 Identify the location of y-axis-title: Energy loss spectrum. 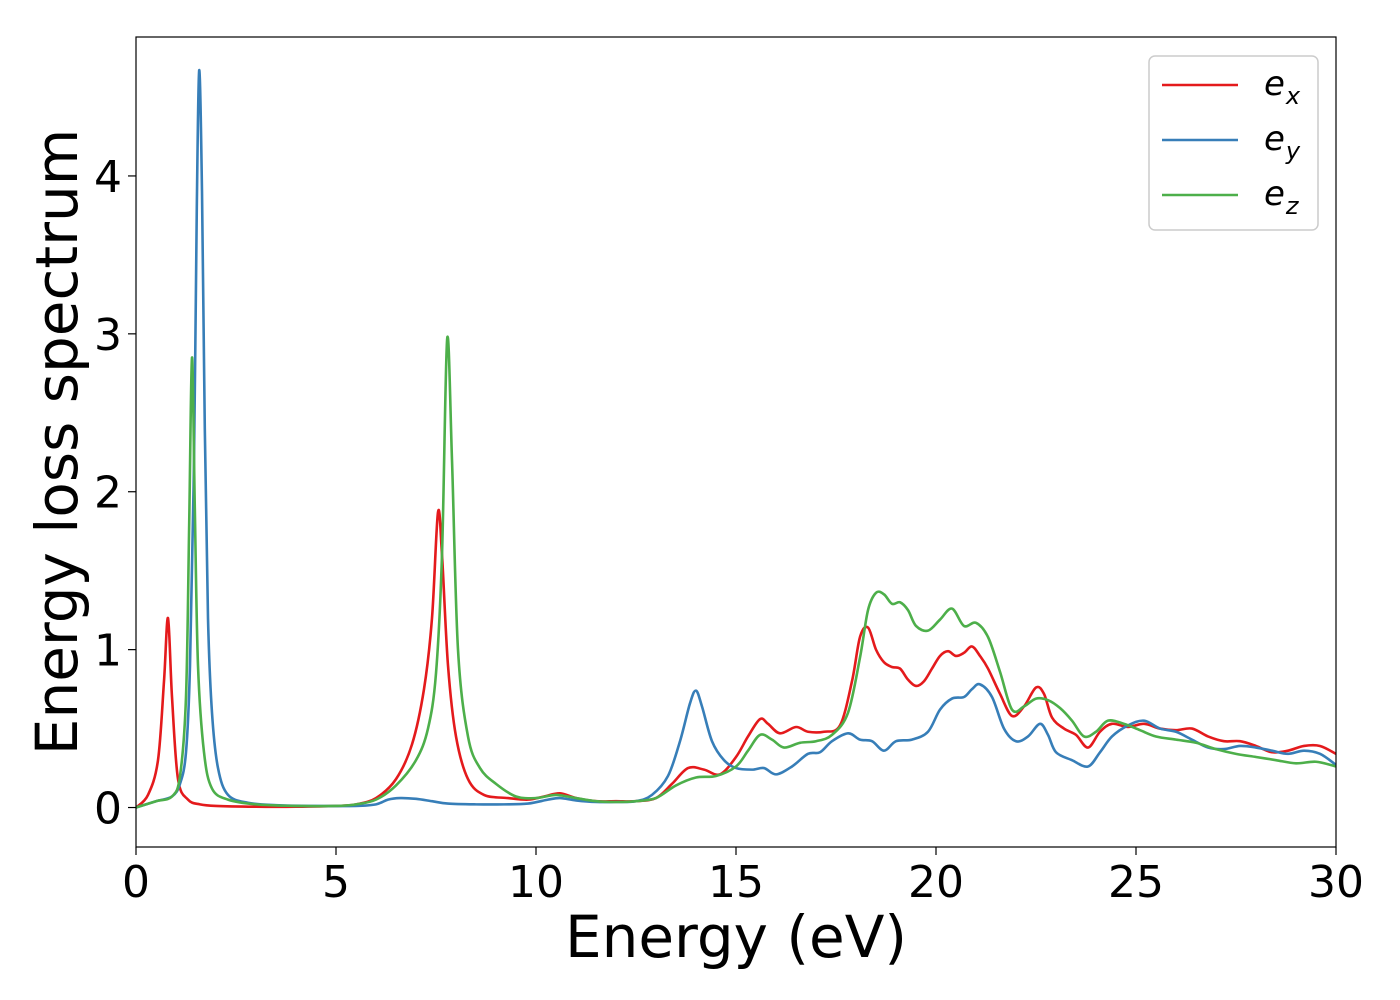
(57, 442).